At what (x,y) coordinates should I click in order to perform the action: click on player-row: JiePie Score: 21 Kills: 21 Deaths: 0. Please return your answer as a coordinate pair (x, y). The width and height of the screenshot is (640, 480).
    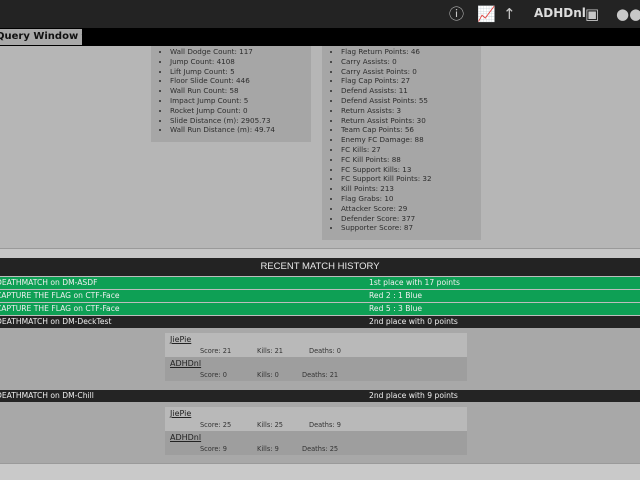
    Looking at the image, I should click on (316, 345).